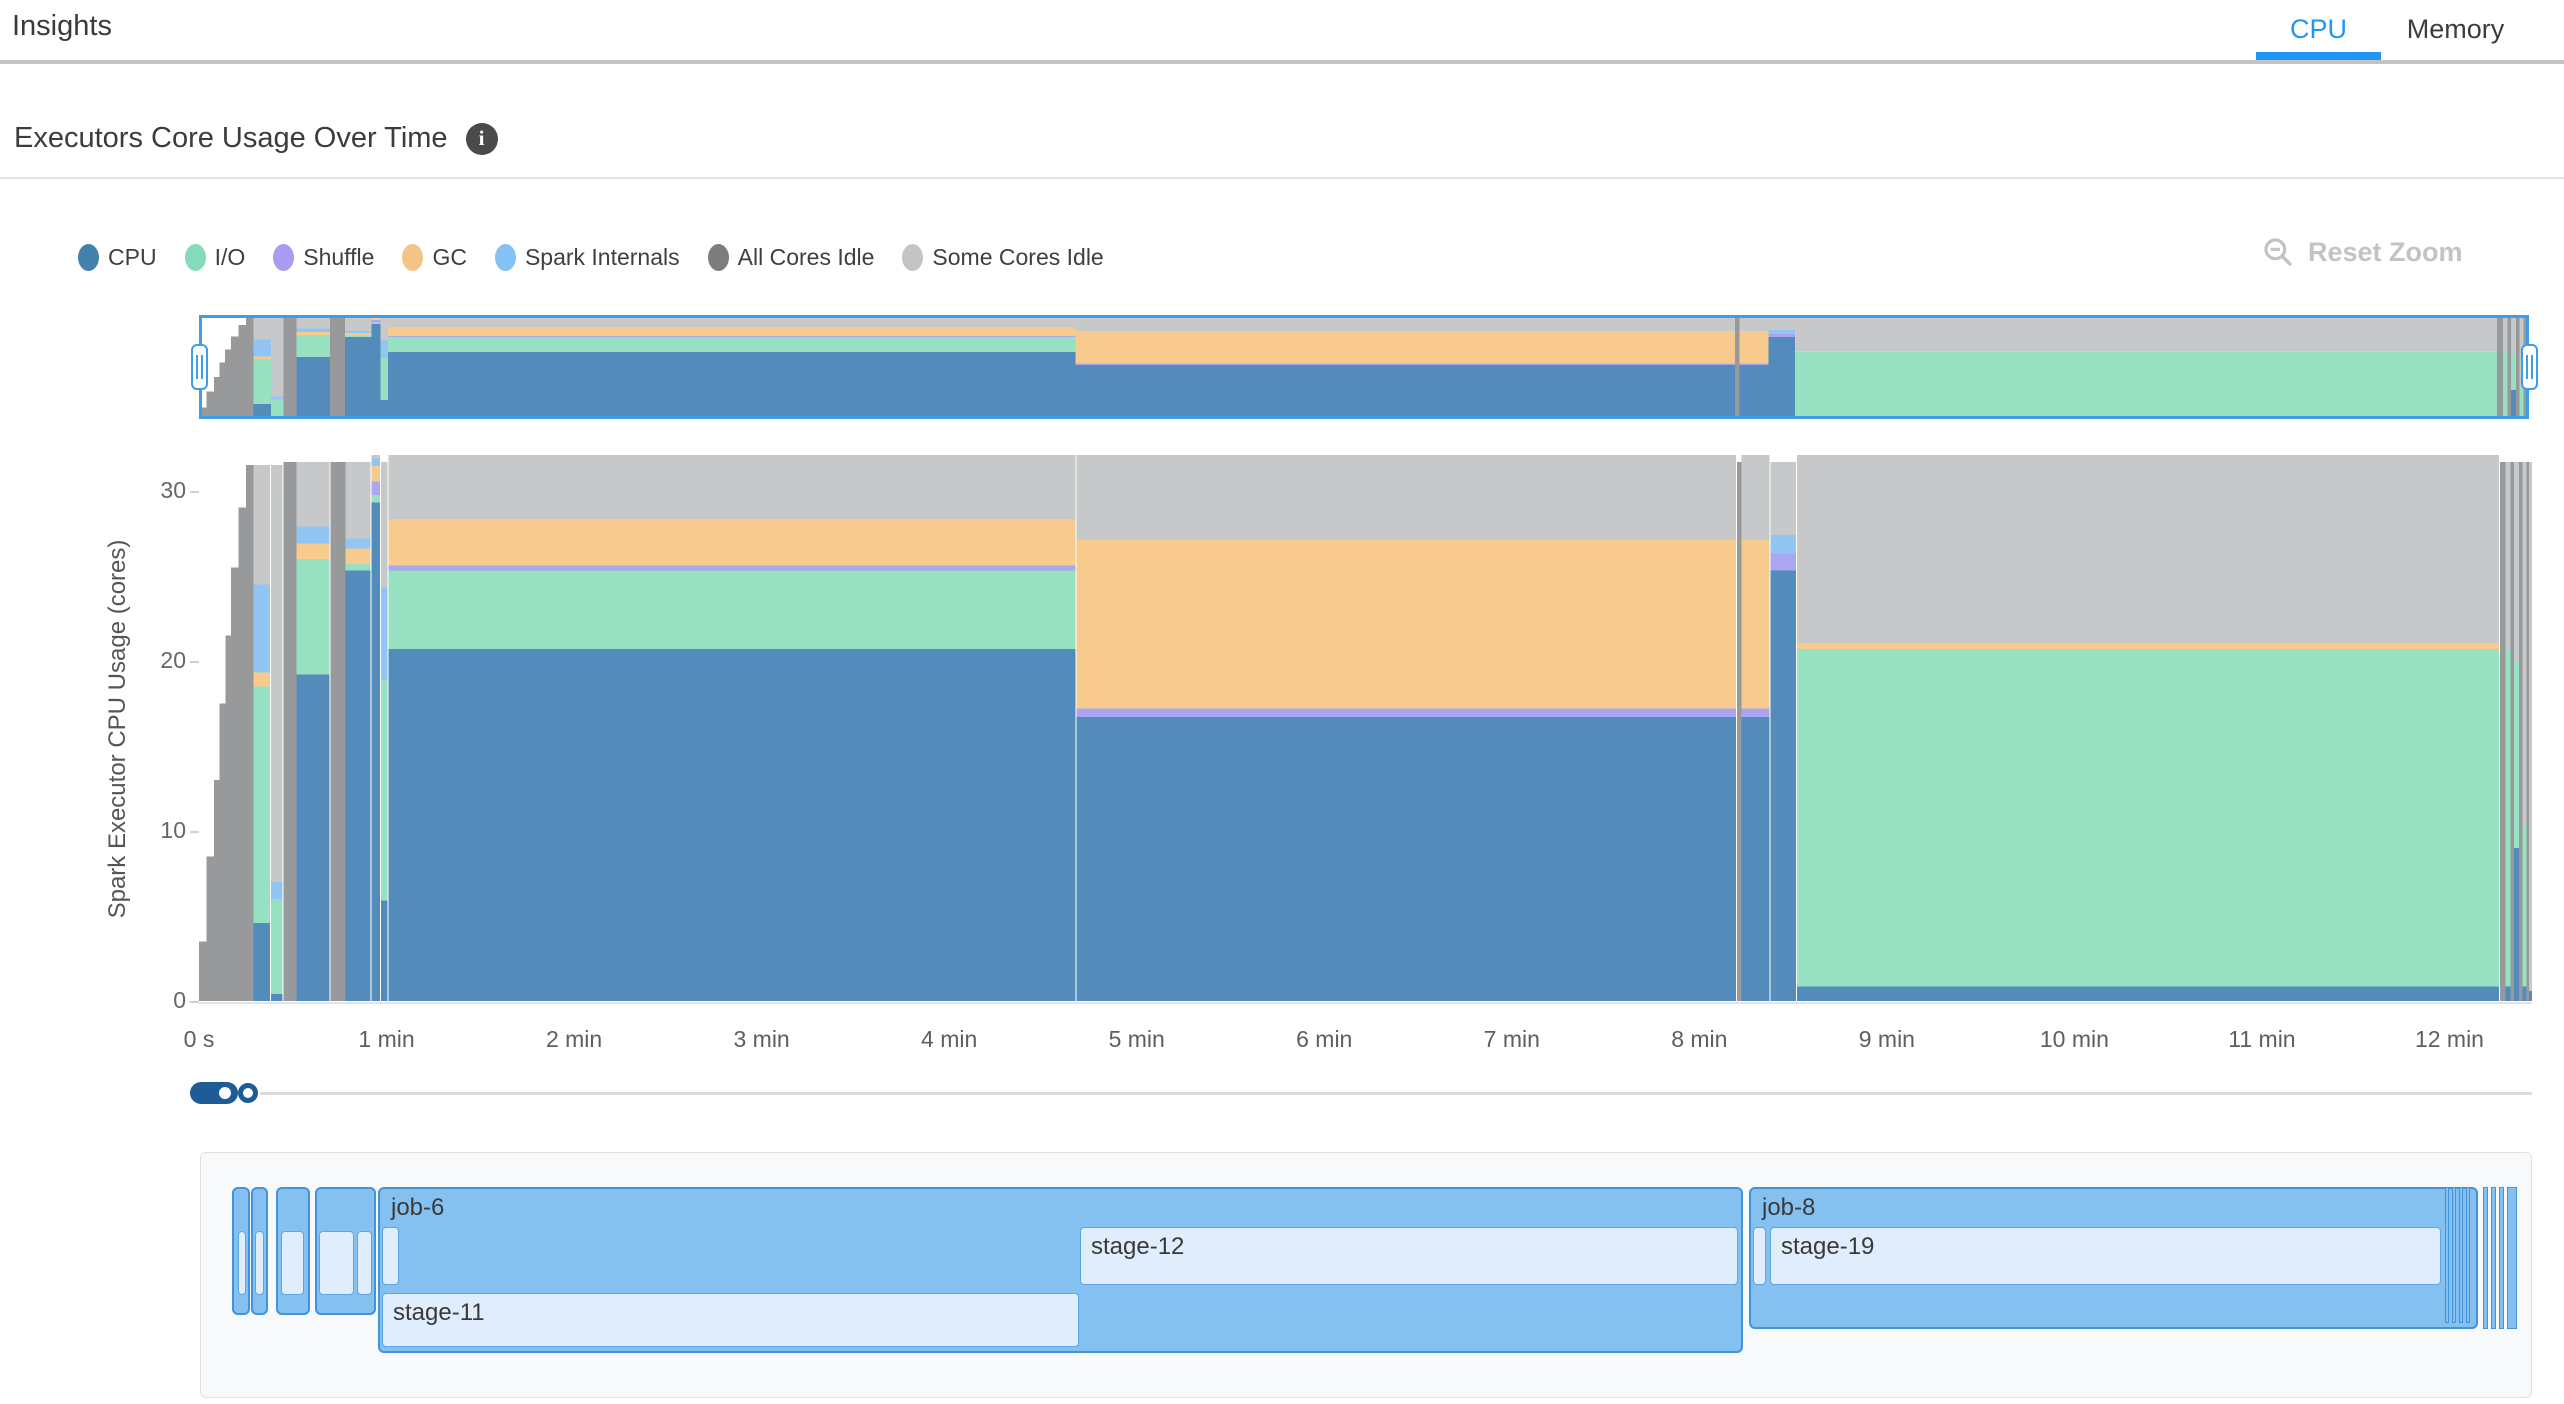 The image size is (2564, 1404). What do you see at coordinates (587, 257) in the screenshot?
I see `legend-item-internals: Spark Internals` at bounding box center [587, 257].